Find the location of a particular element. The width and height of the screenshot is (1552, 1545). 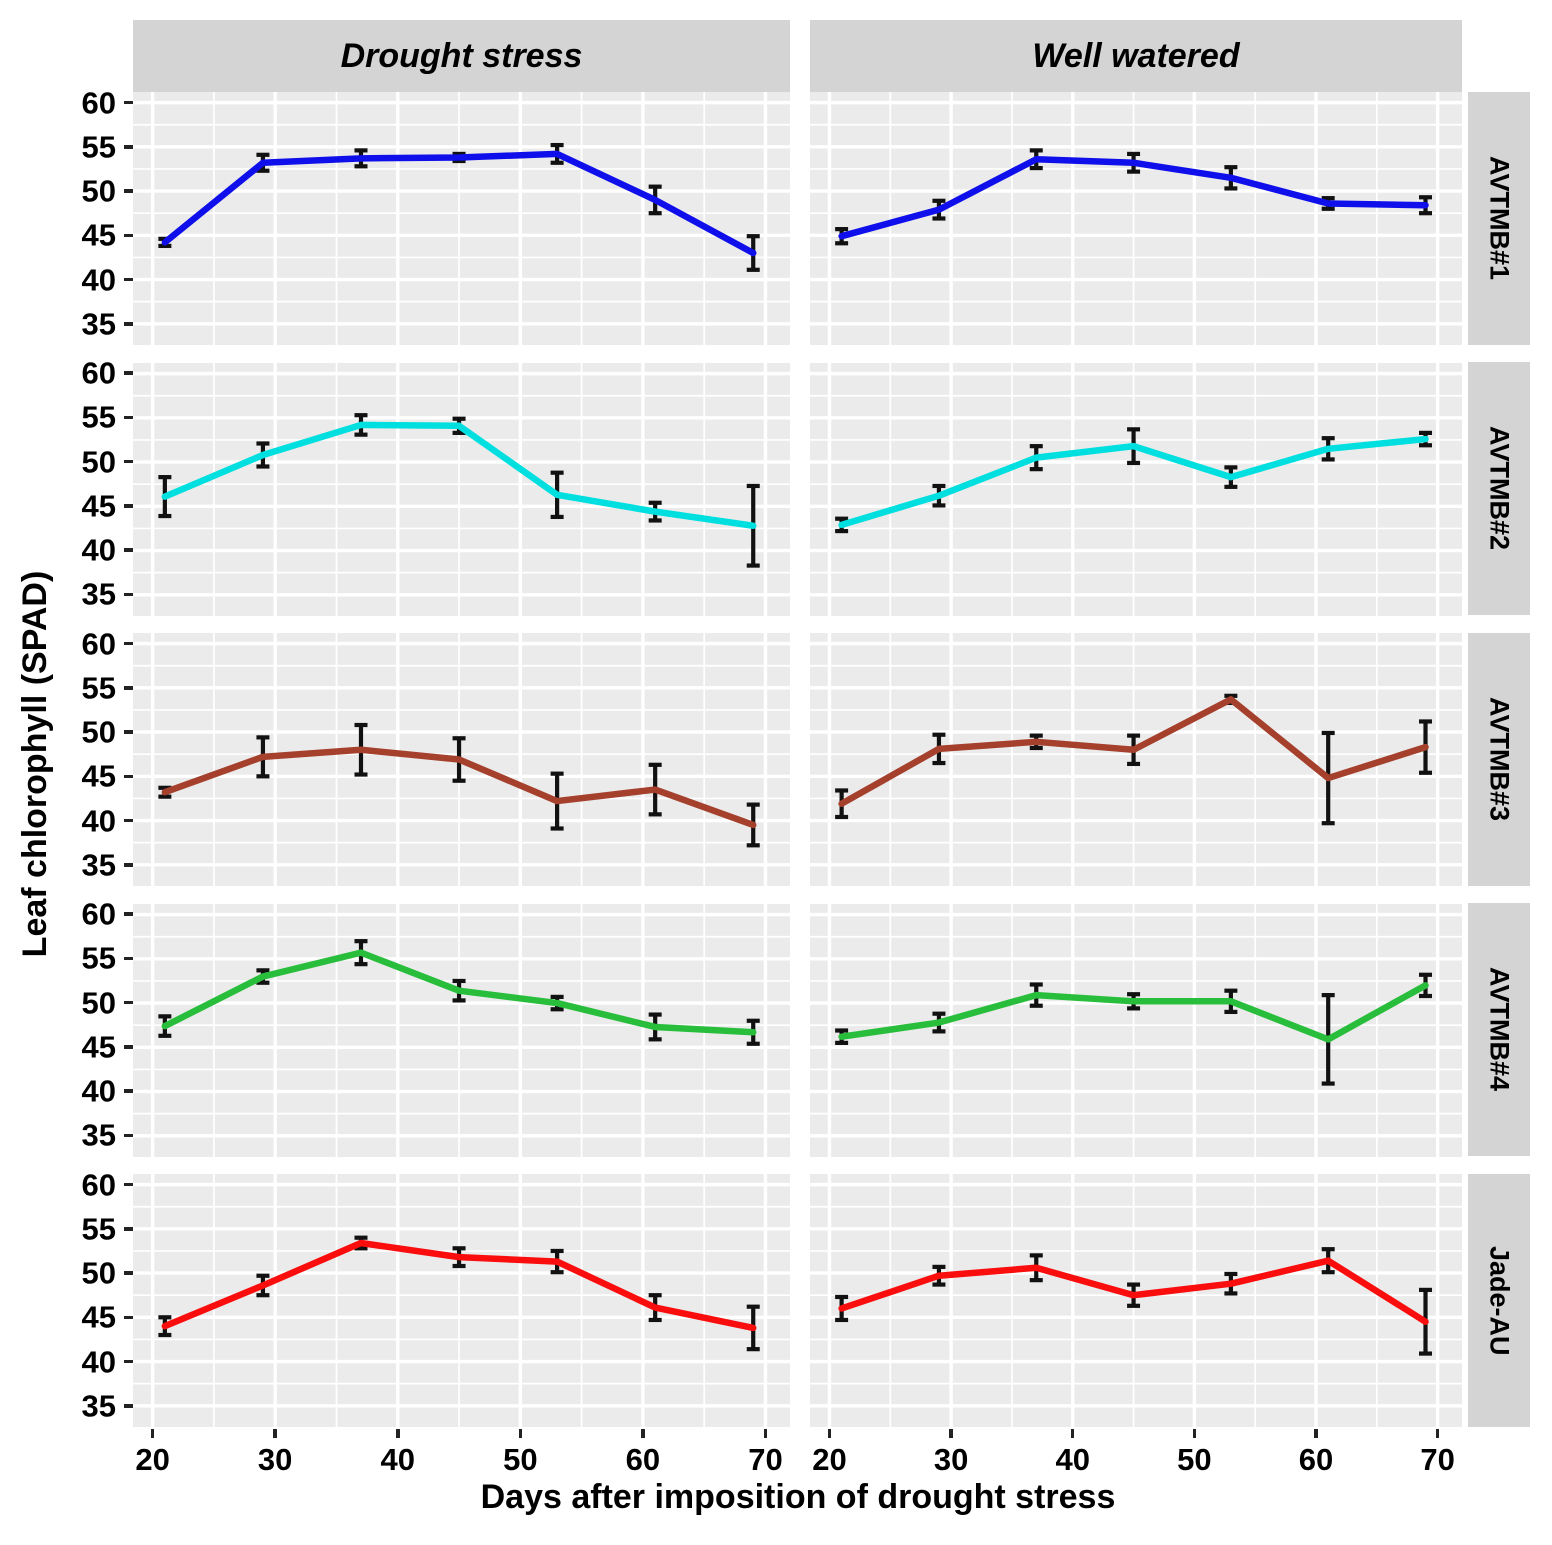

facet-row-label: AVTMB#3 is located at coordinates (1499, 759).